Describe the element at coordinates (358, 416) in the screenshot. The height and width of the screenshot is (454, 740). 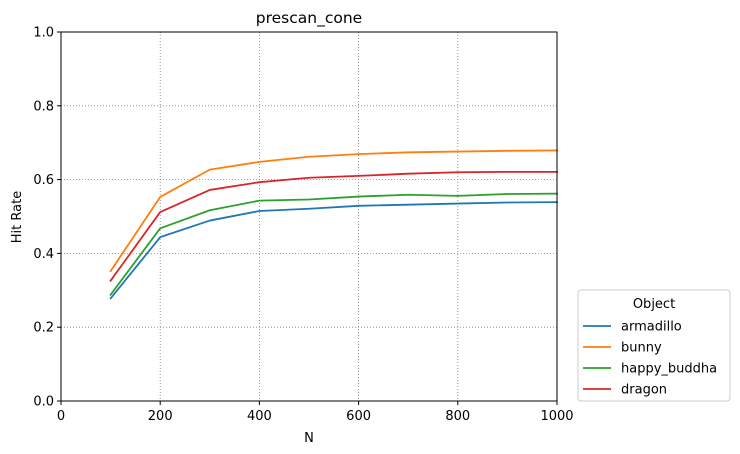
I see `x-tick-label: 600` at that location.